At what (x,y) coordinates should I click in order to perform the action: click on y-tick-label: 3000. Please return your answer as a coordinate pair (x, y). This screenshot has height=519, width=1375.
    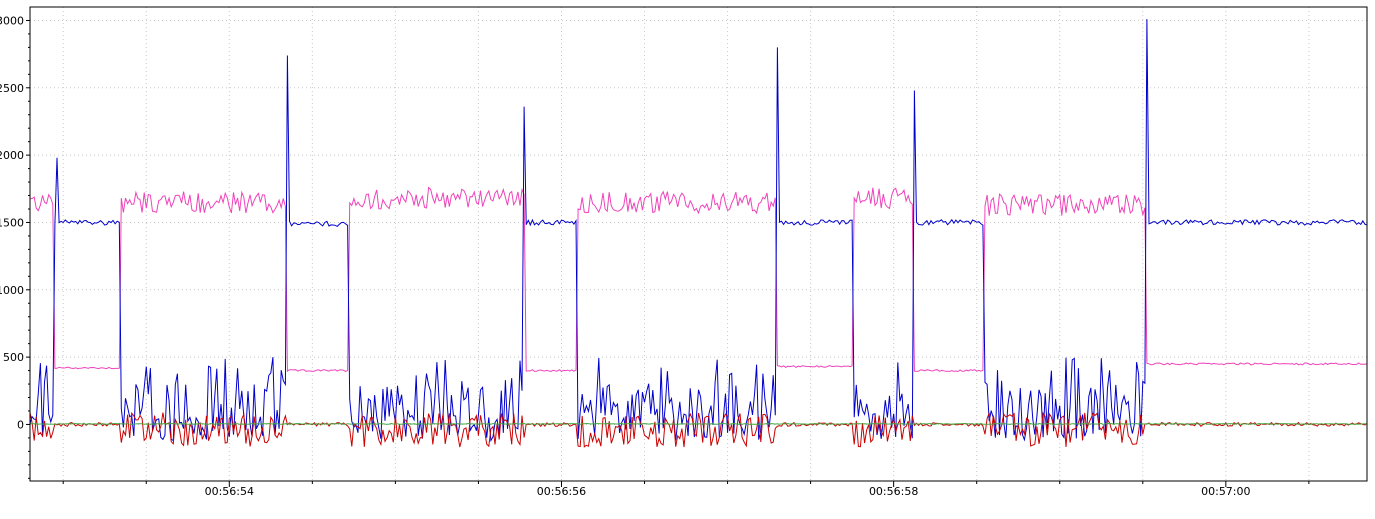
    Looking at the image, I should click on (12, 20).